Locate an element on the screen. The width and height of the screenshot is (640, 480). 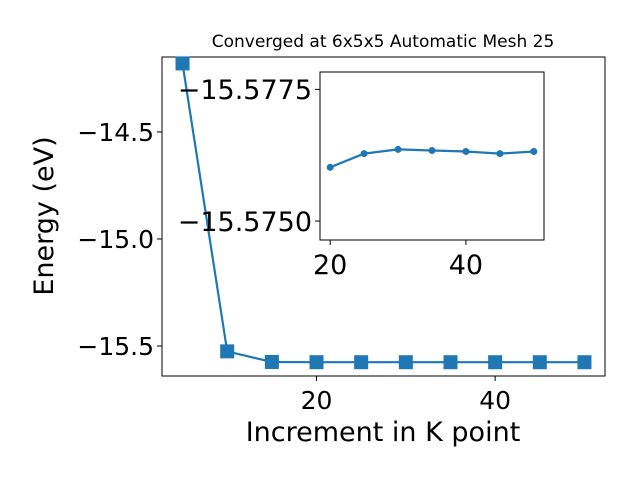
inset-y-tick-label: −15.5775 is located at coordinates (245, 90).